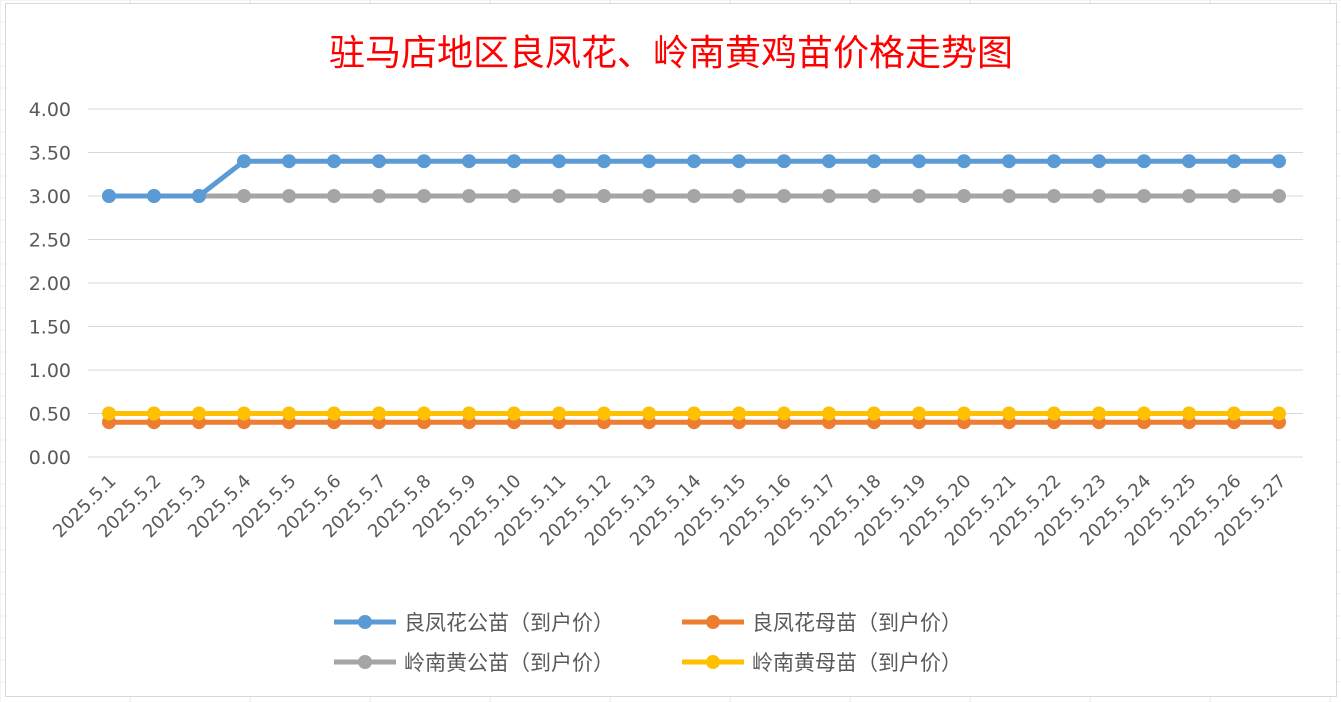 This screenshot has height=702, width=1341. What do you see at coordinates (50, 328) in the screenshot?
I see `y-tick-label: 1.50` at bounding box center [50, 328].